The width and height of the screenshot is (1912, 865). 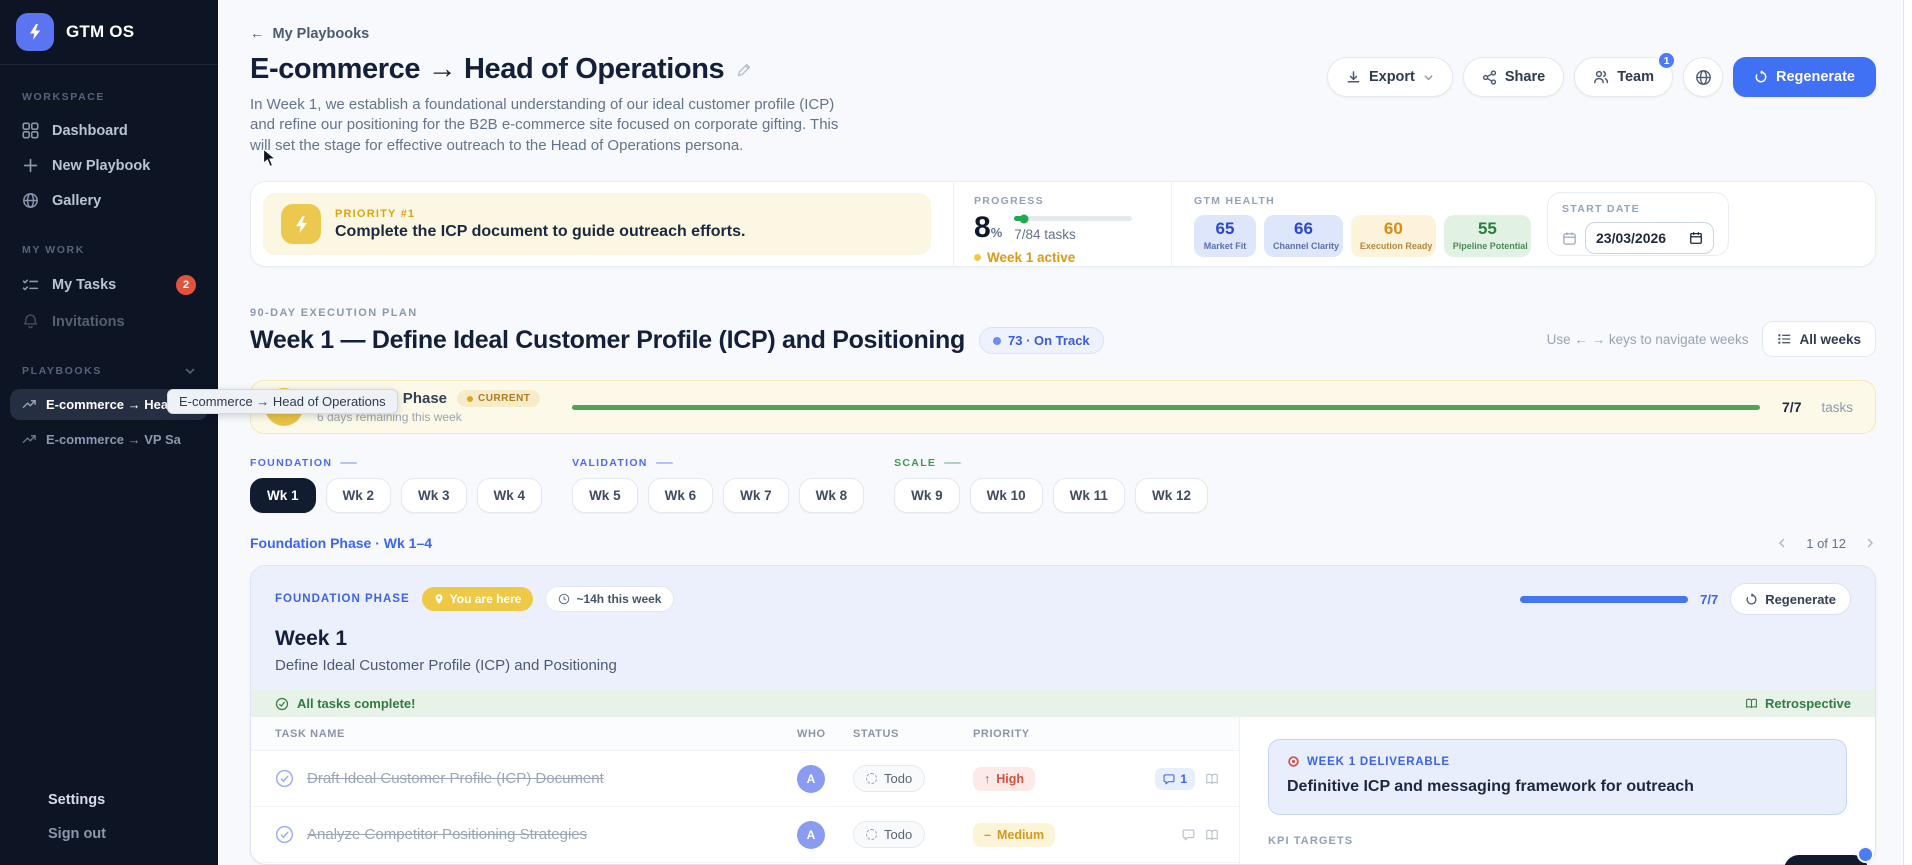 What do you see at coordinates (744, 70) in the screenshot?
I see `edit-pencil-icon` at bounding box center [744, 70].